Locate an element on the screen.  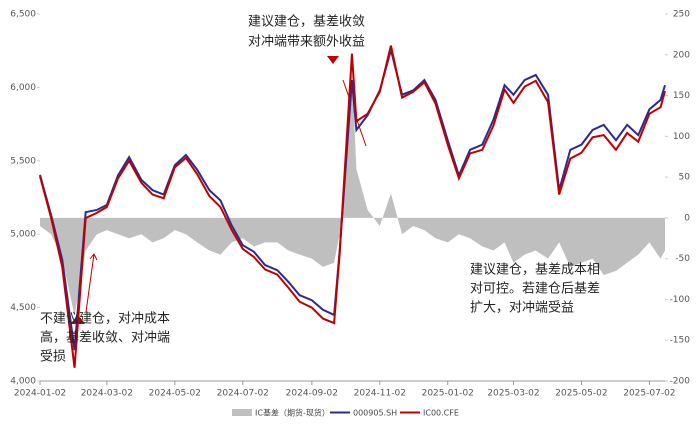
marker-triangle is located at coordinates (333, 60).